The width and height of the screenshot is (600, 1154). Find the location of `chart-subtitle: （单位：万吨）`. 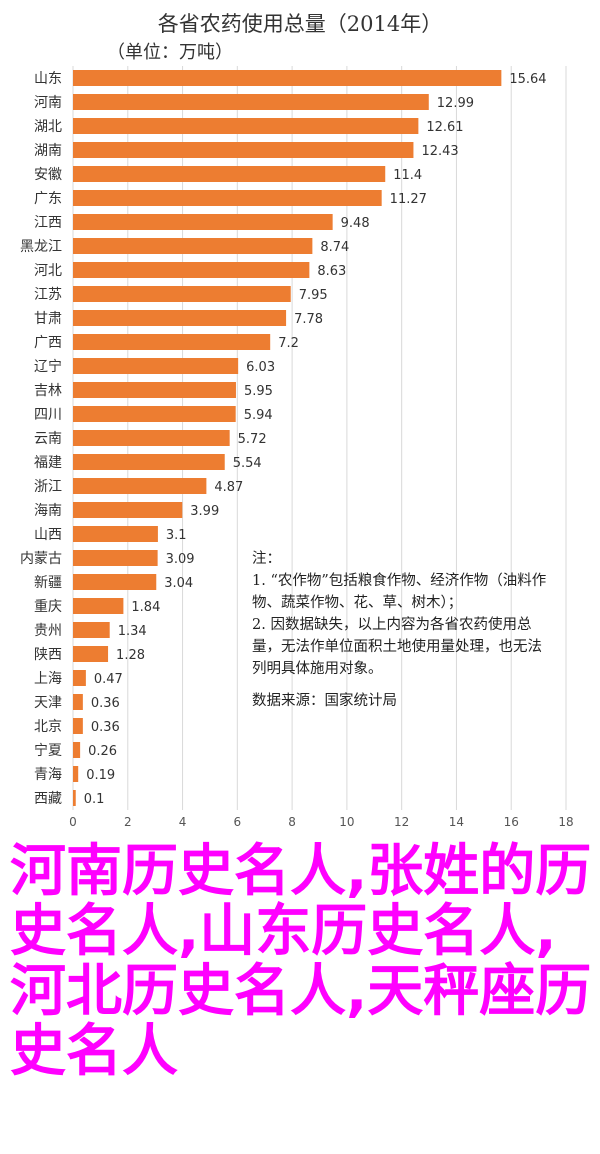

chart-subtitle: （单位：万吨） is located at coordinates (170, 52).